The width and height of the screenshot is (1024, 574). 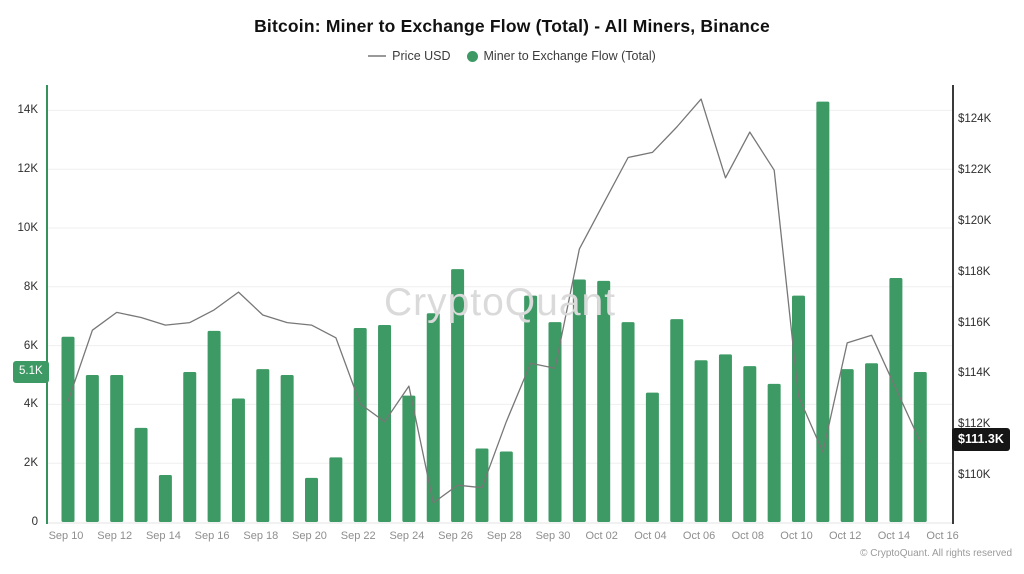 What do you see at coordinates (796, 536) in the screenshot?
I see `x-axis-tick-label: Oct 10` at bounding box center [796, 536].